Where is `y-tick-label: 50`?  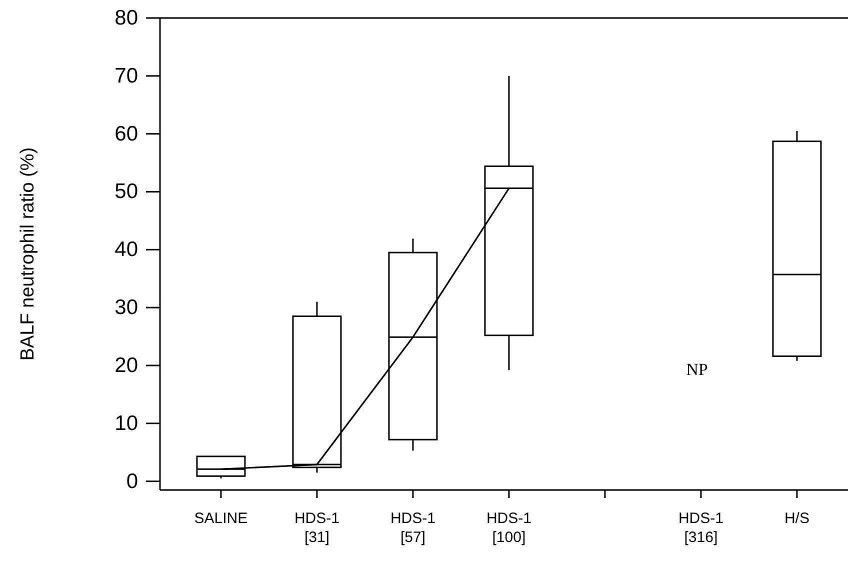 y-tick-label: 50 is located at coordinates (126, 192).